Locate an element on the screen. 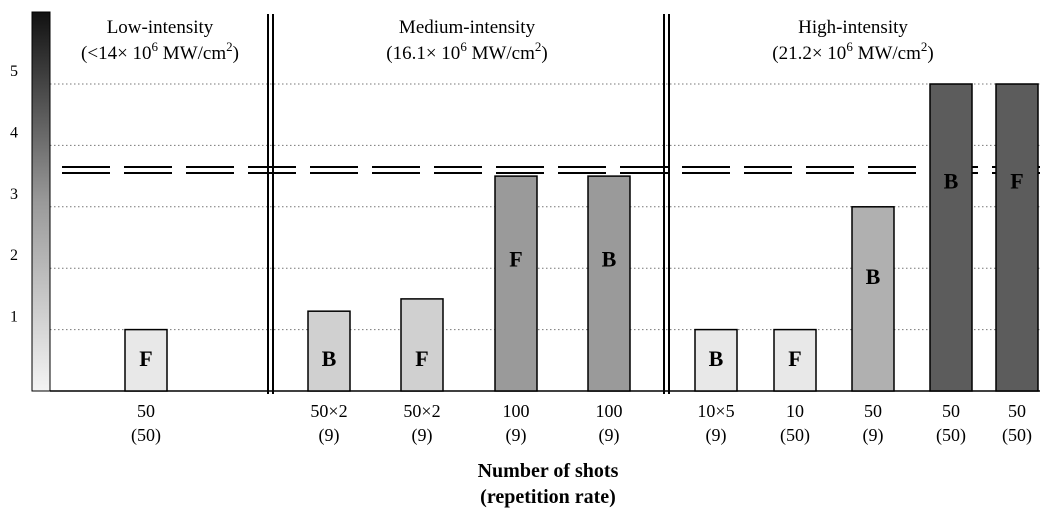  y-tick-label: 3 is located at coordinates (14, 194).